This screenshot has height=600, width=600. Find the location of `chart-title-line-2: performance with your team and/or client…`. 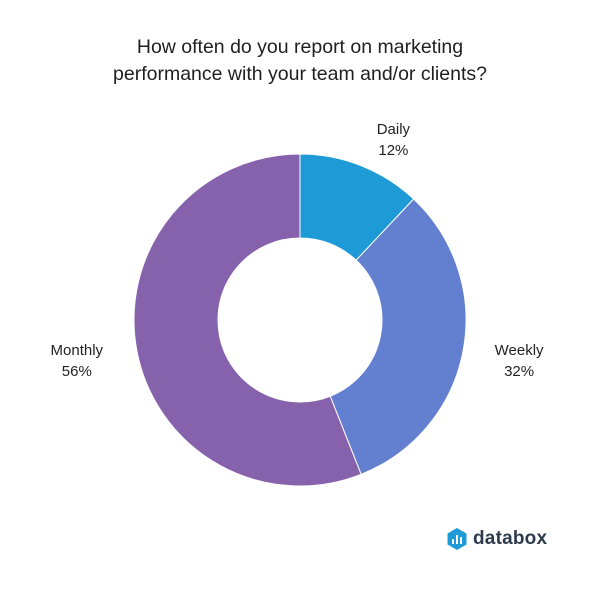

chart-title-line-2: performance with your team and/or client… is located at coordinates (300, 74).